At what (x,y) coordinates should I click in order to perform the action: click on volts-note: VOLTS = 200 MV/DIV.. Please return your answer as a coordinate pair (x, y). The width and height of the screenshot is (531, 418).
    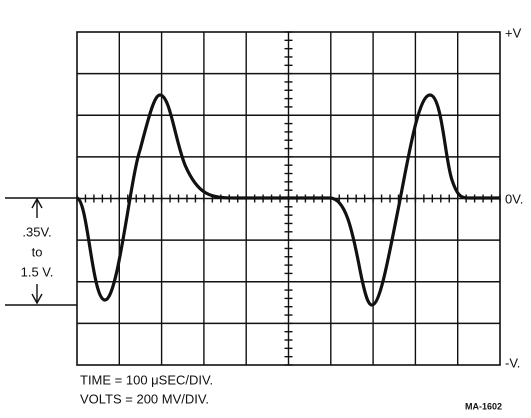
    Looking at the image, I should click on (144, 398).